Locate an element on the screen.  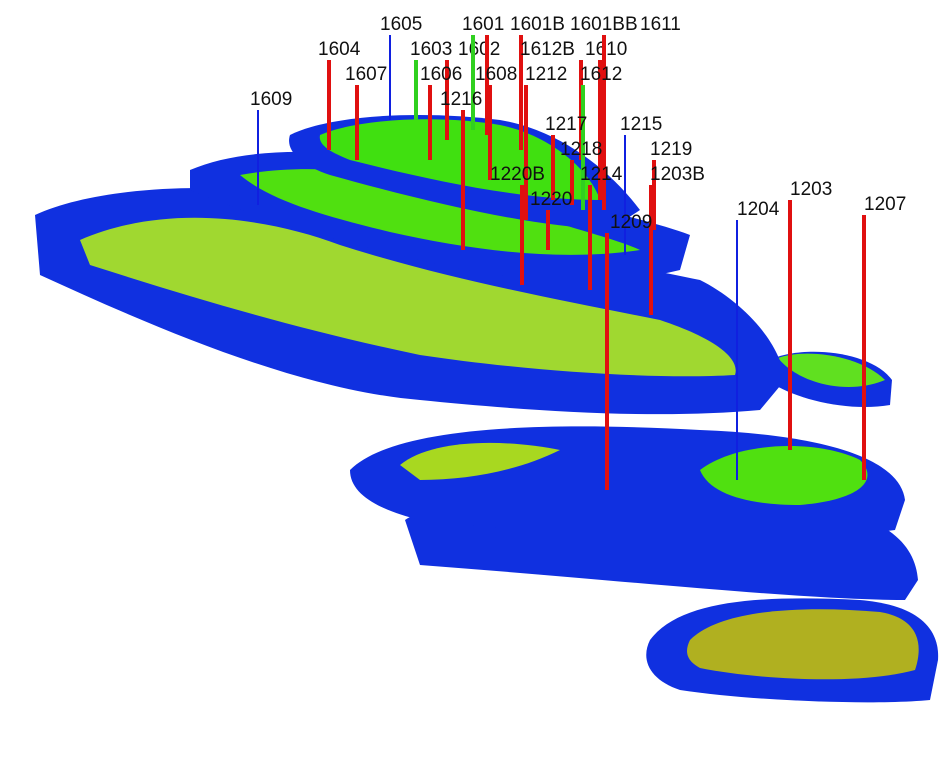
well-label: 1608 is located at coordinates (496, 74).